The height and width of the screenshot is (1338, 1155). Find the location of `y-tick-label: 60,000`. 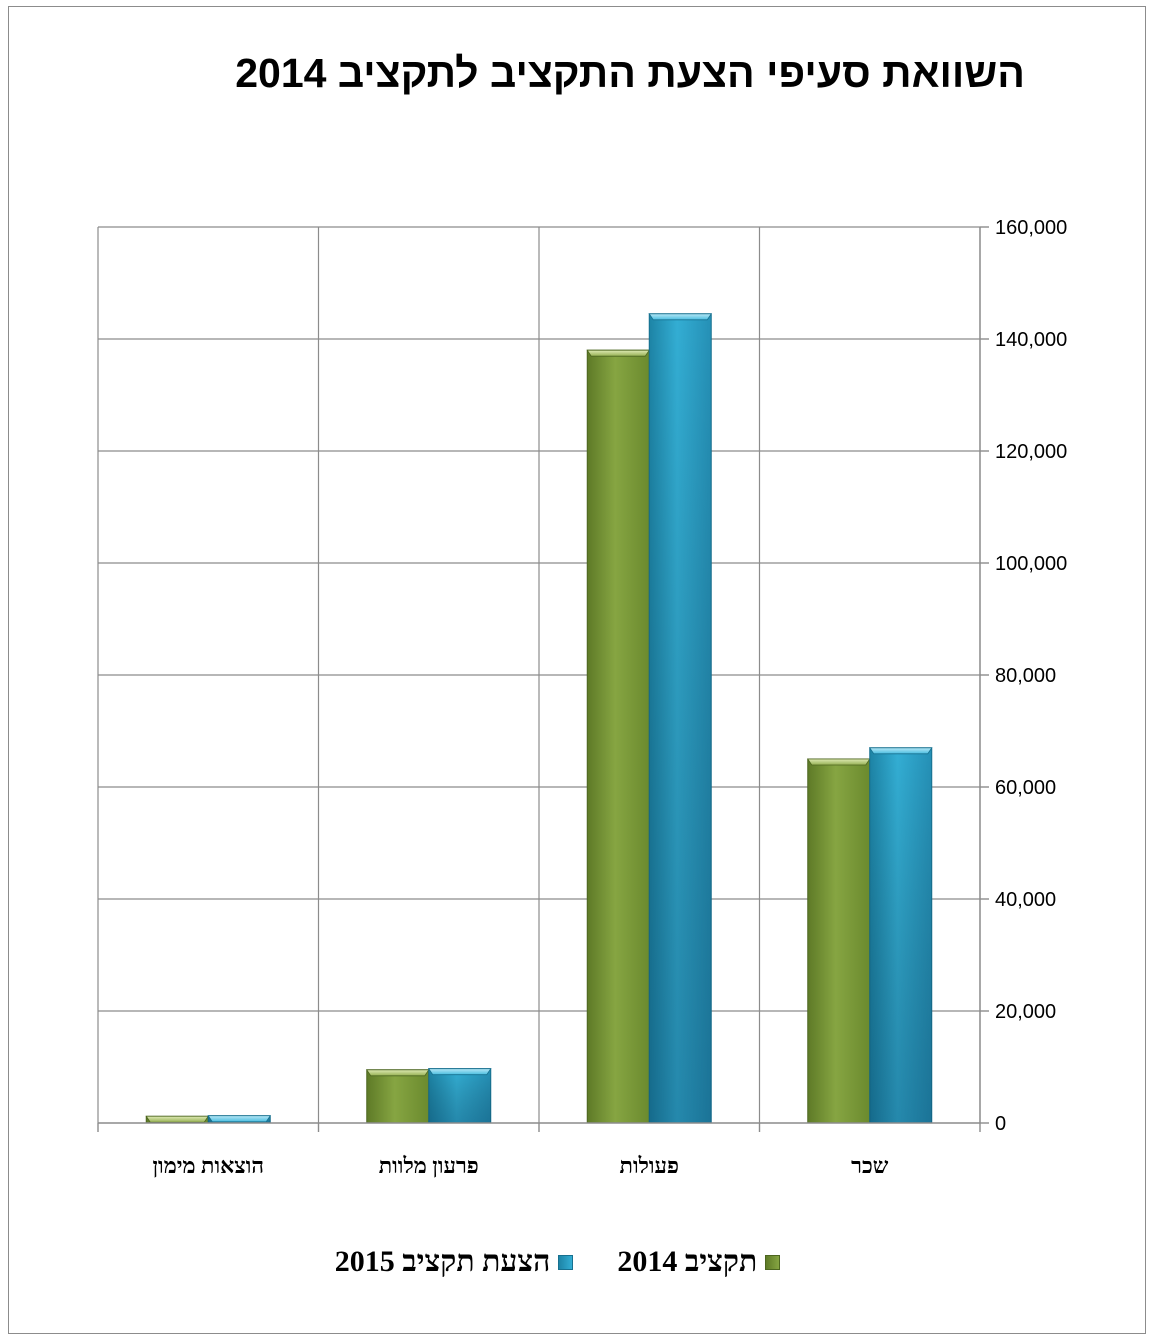

y-tick-label: 60,000 is located at coordinates (1025, 788).